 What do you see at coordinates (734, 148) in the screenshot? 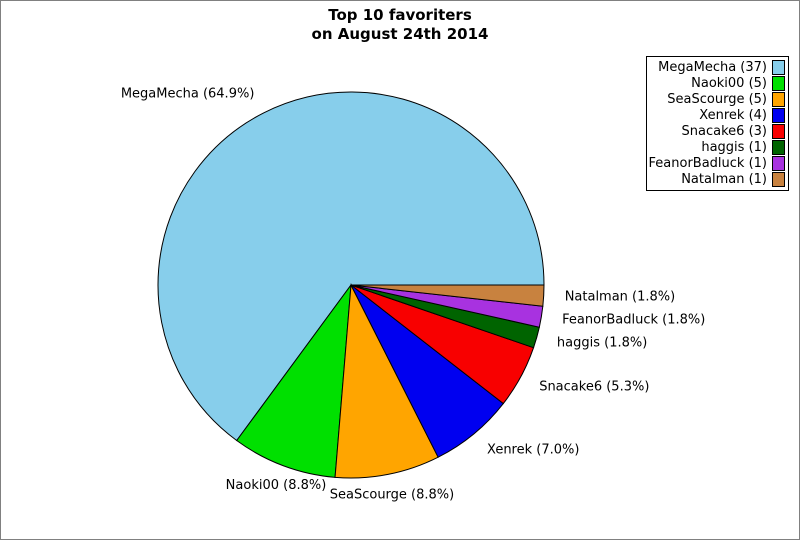
I see `legend-item-label: haggis (1)` at bounding box center [734, 148].